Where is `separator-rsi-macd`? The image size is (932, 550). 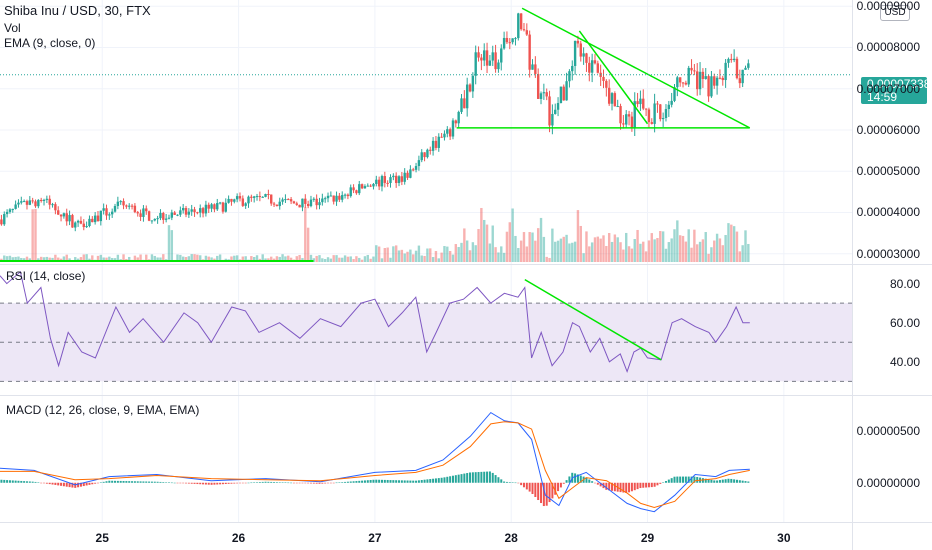 separator-rsi-macd is located at coordinates (466, 395).